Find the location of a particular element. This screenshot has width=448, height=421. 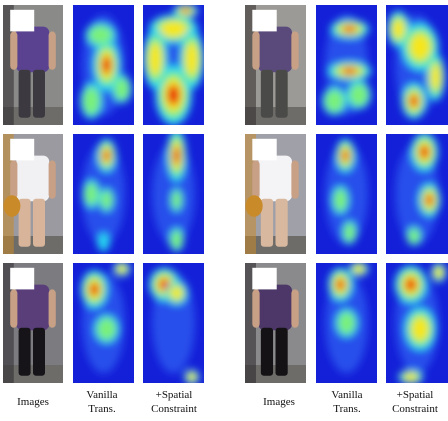

caption-spatial-left: +Spatial Constraint is located at coordinates (174, 402).